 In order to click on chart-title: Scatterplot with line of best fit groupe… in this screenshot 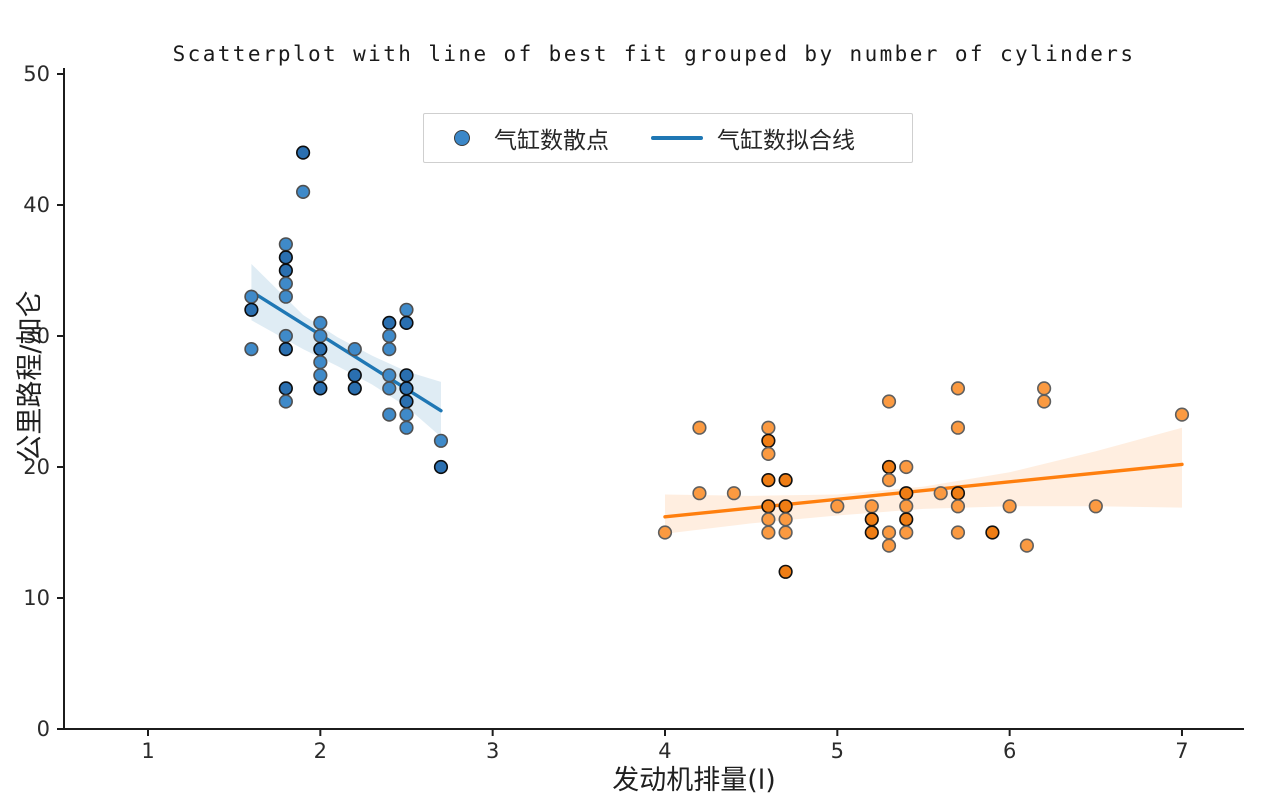, I will do `click(654, 54)`.